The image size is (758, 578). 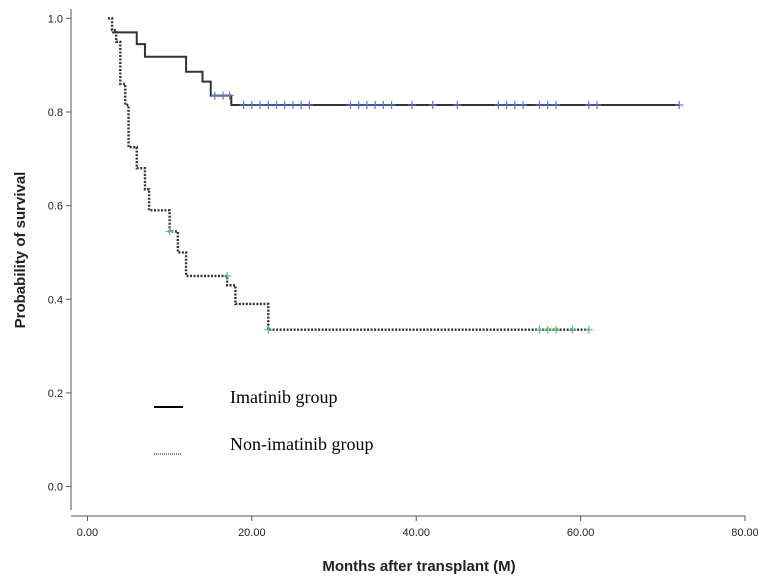 What do you see at coordinates (60, 259) in the screenshot?
I see `y-axis: 0.0 0.2 0.4 0.6 0.8 1.0` at bounding box center [60, 259].